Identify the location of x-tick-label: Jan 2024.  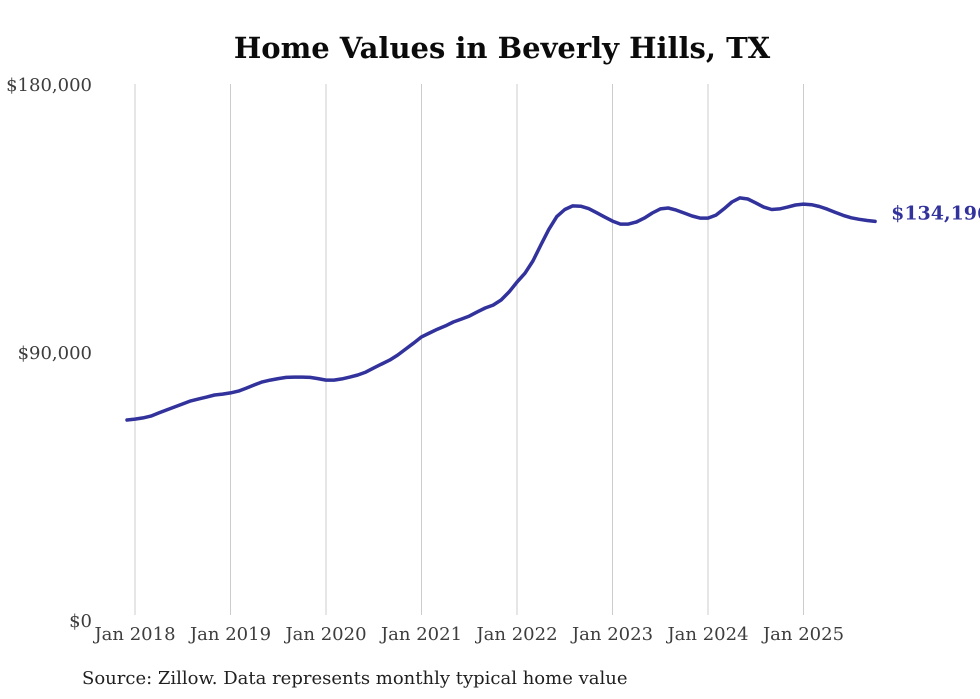
(706, 634).